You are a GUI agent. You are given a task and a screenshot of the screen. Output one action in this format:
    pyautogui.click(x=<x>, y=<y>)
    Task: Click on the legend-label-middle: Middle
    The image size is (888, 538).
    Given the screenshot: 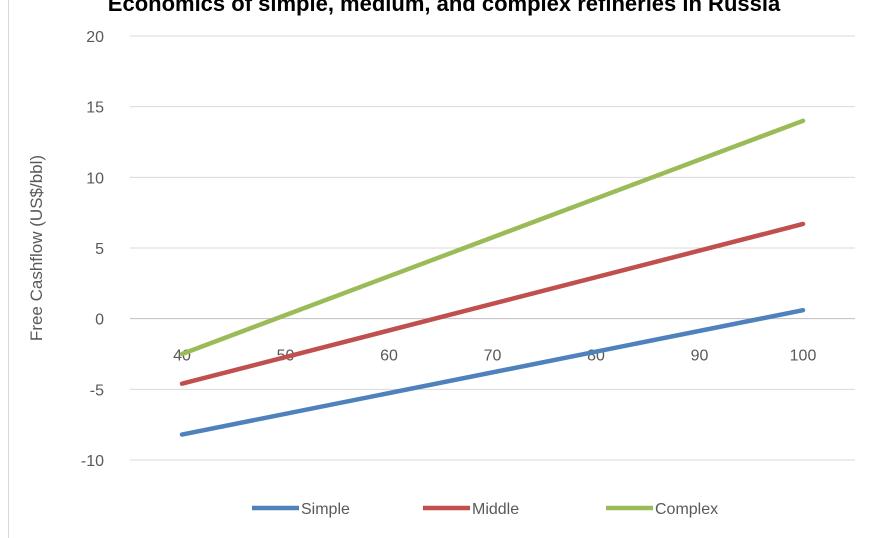 What is the action you would take?
    pyautogui.click(x=495, y=509)
    